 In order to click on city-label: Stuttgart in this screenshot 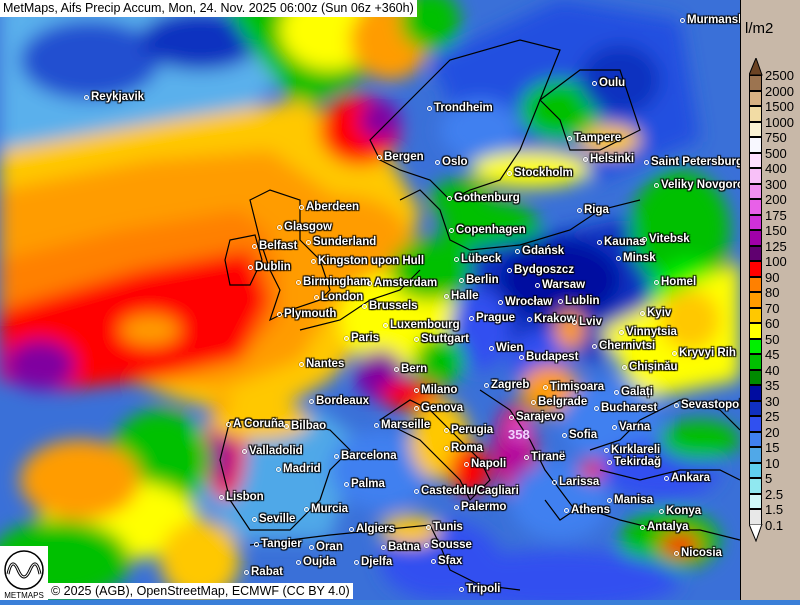, I will do `click(441, 339)`.